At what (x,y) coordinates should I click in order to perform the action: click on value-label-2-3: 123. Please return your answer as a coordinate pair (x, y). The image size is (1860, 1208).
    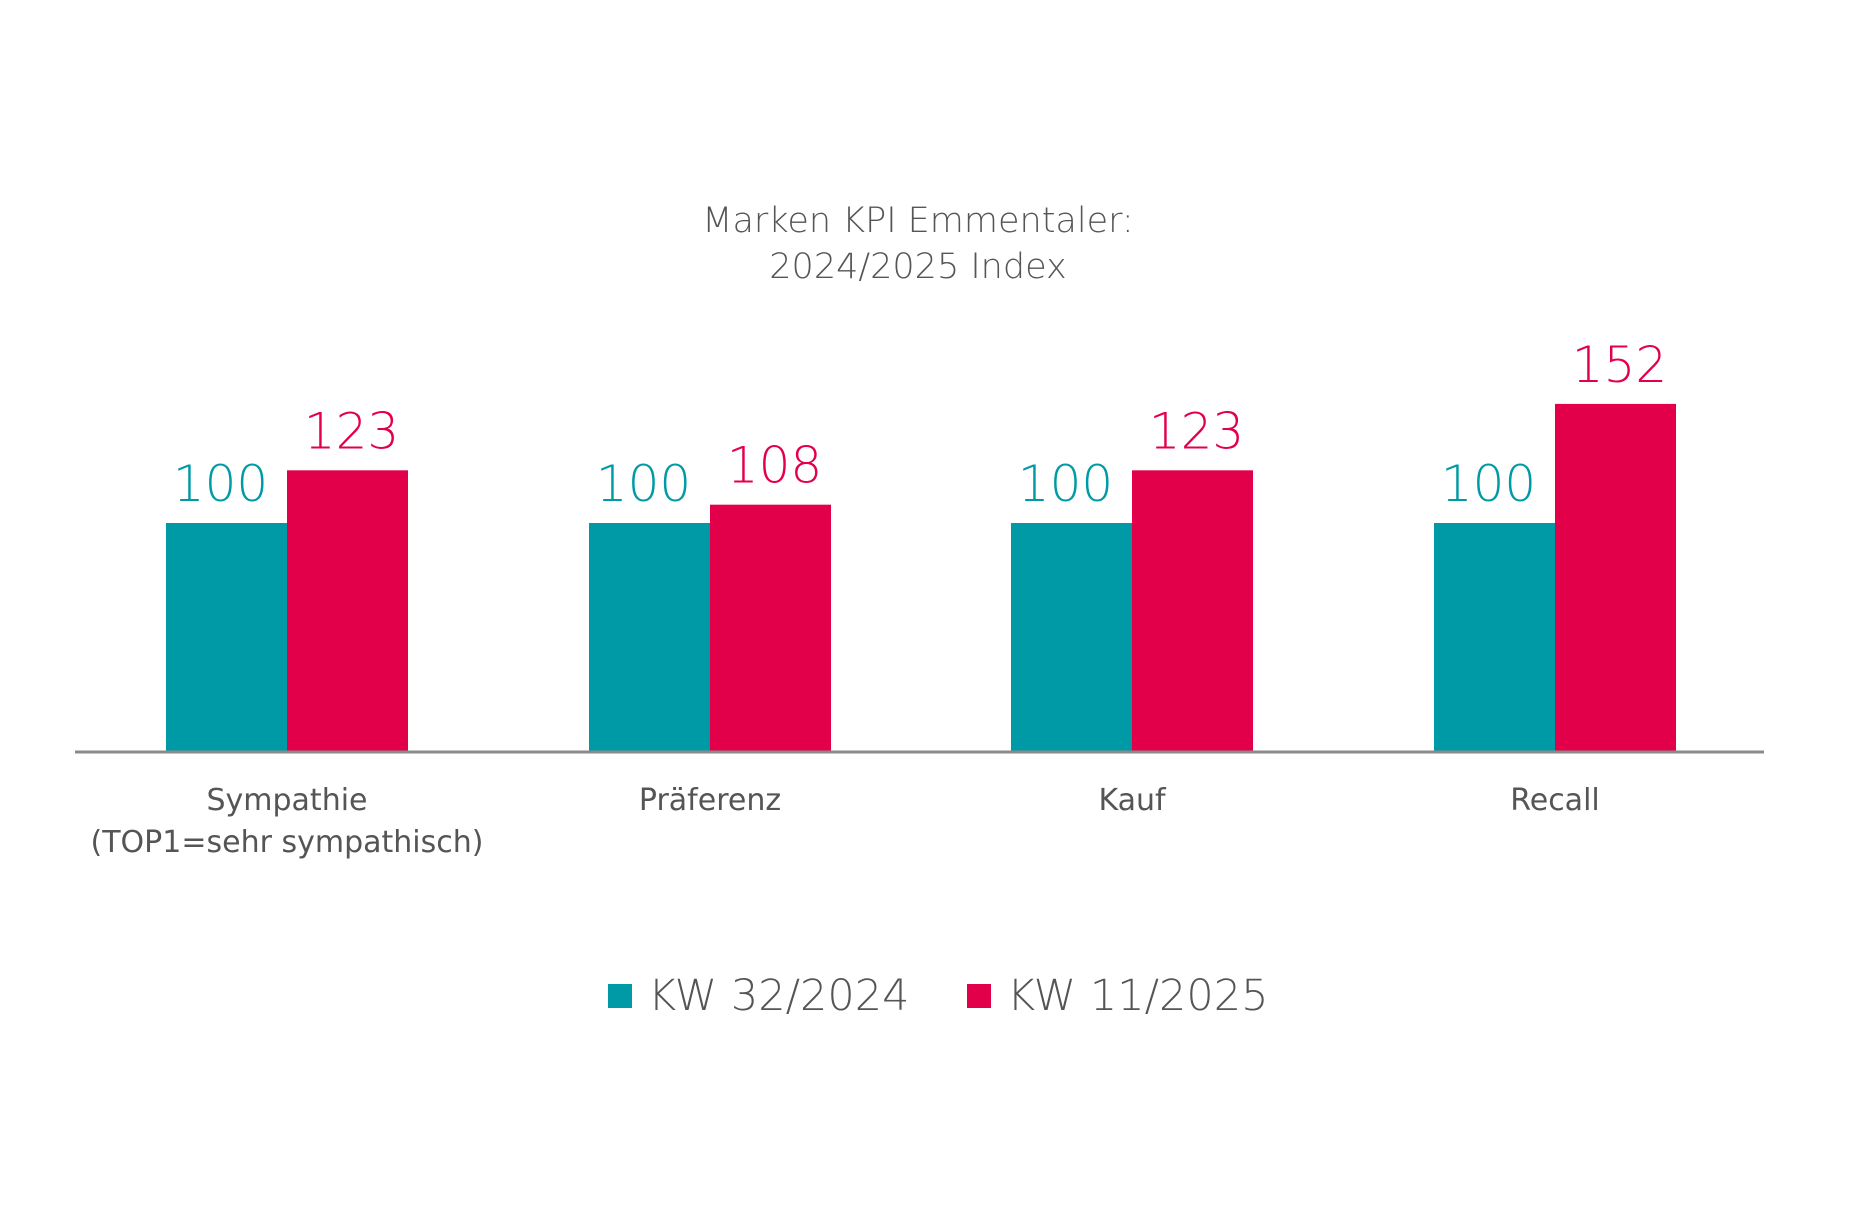
    Looking at the image, I should click on (1196, 431).